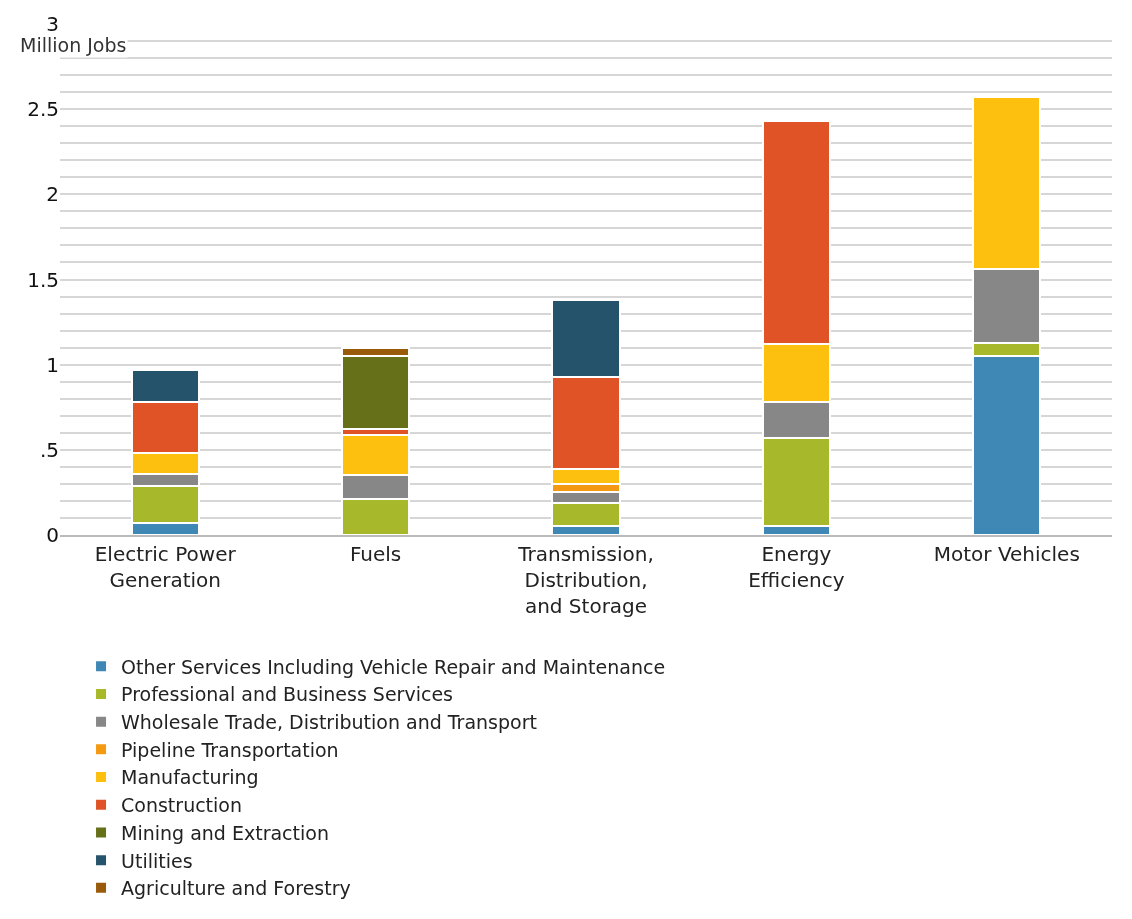 This screenshot has width=1132, height=919. What do you see at coordinates (393, 666) in the screenshot?
I see `legend-label: Other Services Including Vehicle Repair and Maintenance` at bounding box center [393, 666].